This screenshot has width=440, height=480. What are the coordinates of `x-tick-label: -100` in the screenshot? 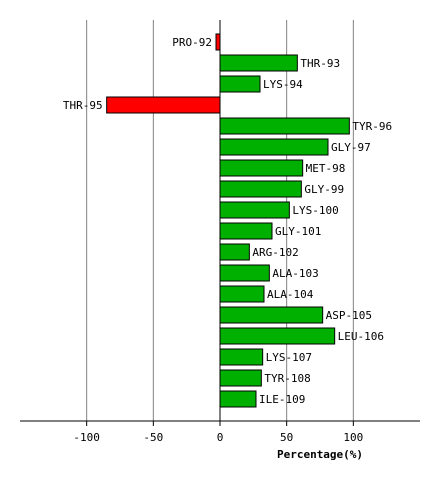 It's located at (86, 437).